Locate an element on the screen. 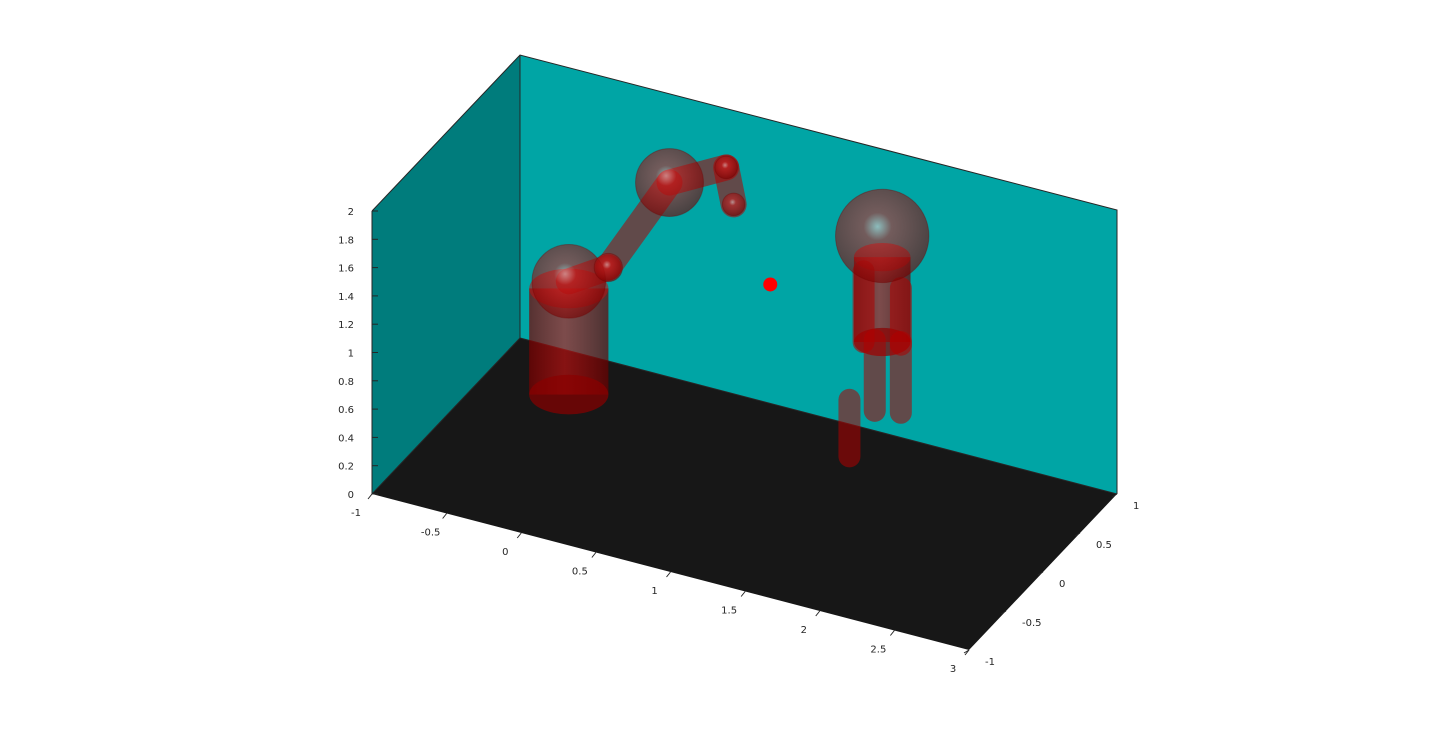  z-tick-label-1: 0.2 is located at coordinates (346, 467).